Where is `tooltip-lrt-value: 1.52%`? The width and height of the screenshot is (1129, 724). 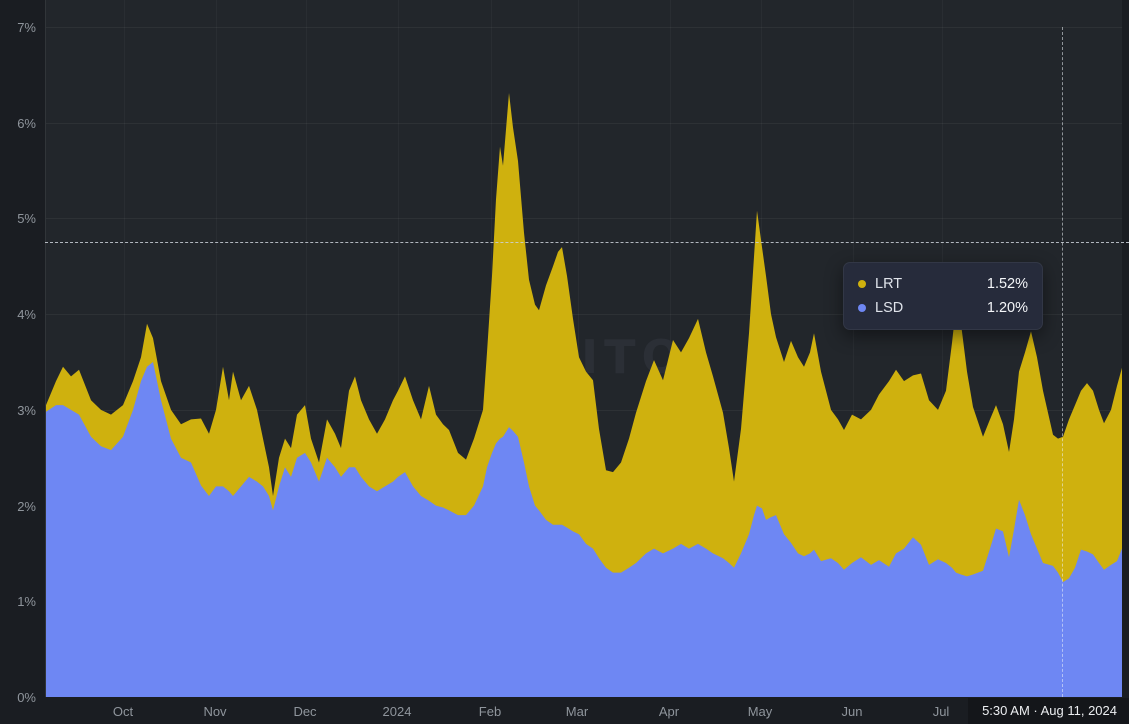 tooltip-lrt-value: 1.52% is located at coordinates (1007, 284).